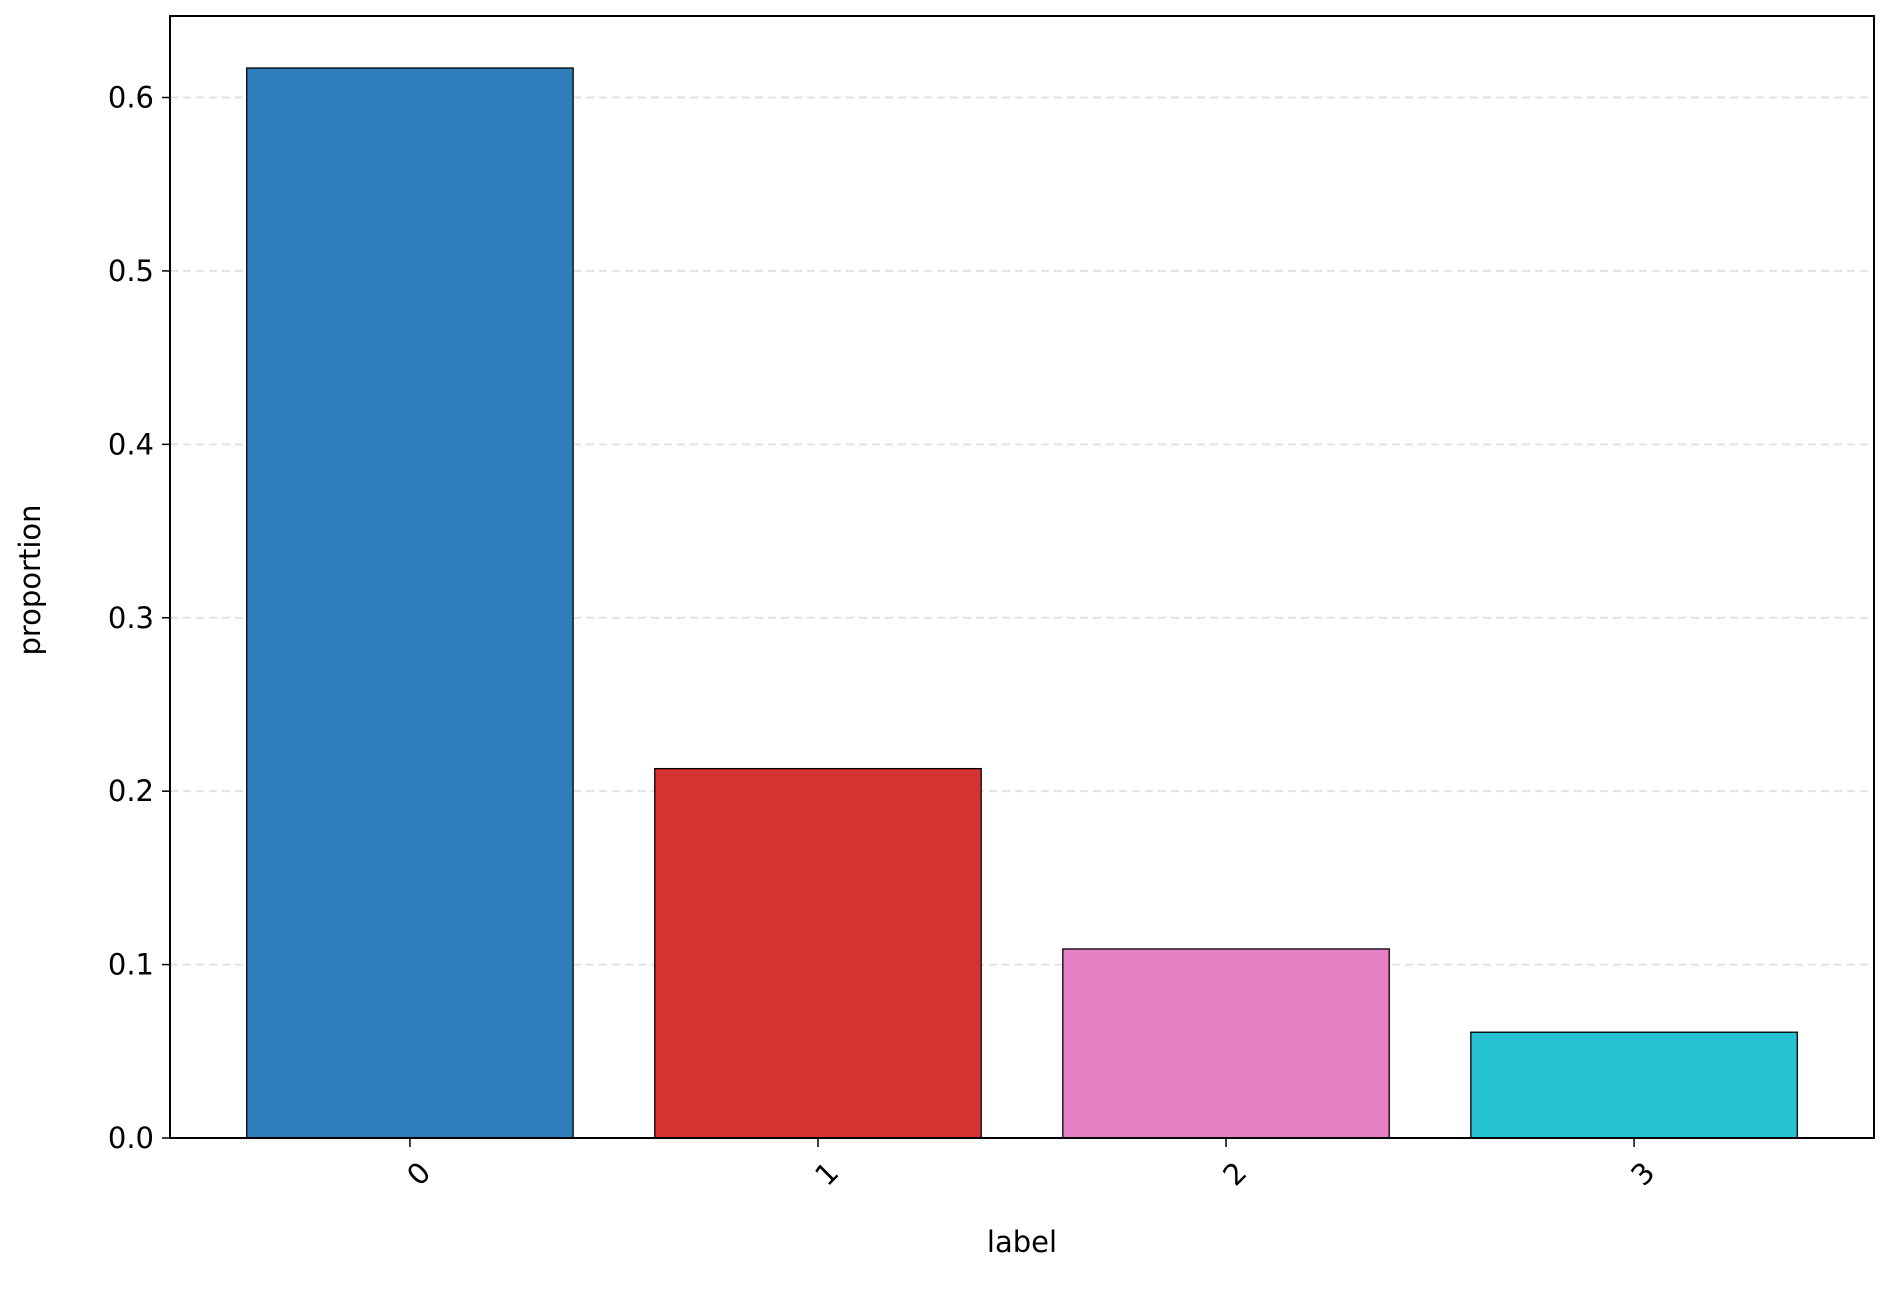  Describe the element at coordinates (1234, 1173) in the screenshot. I see `x-tick-label: 2` at that location.